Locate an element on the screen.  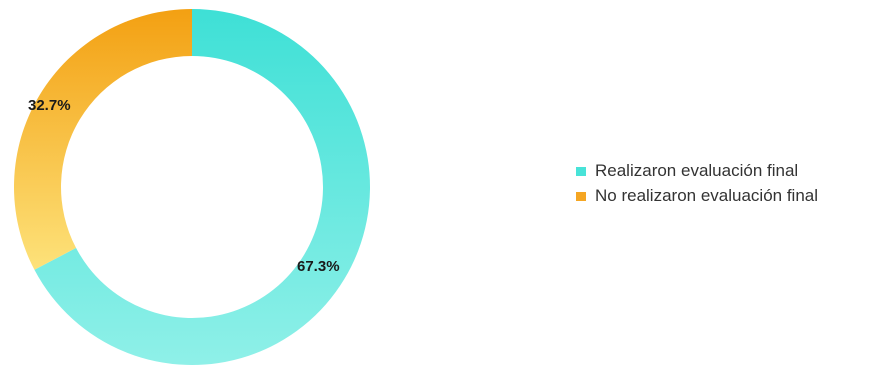
legend-swatch-realizaron is located at coordinates (581, 171).